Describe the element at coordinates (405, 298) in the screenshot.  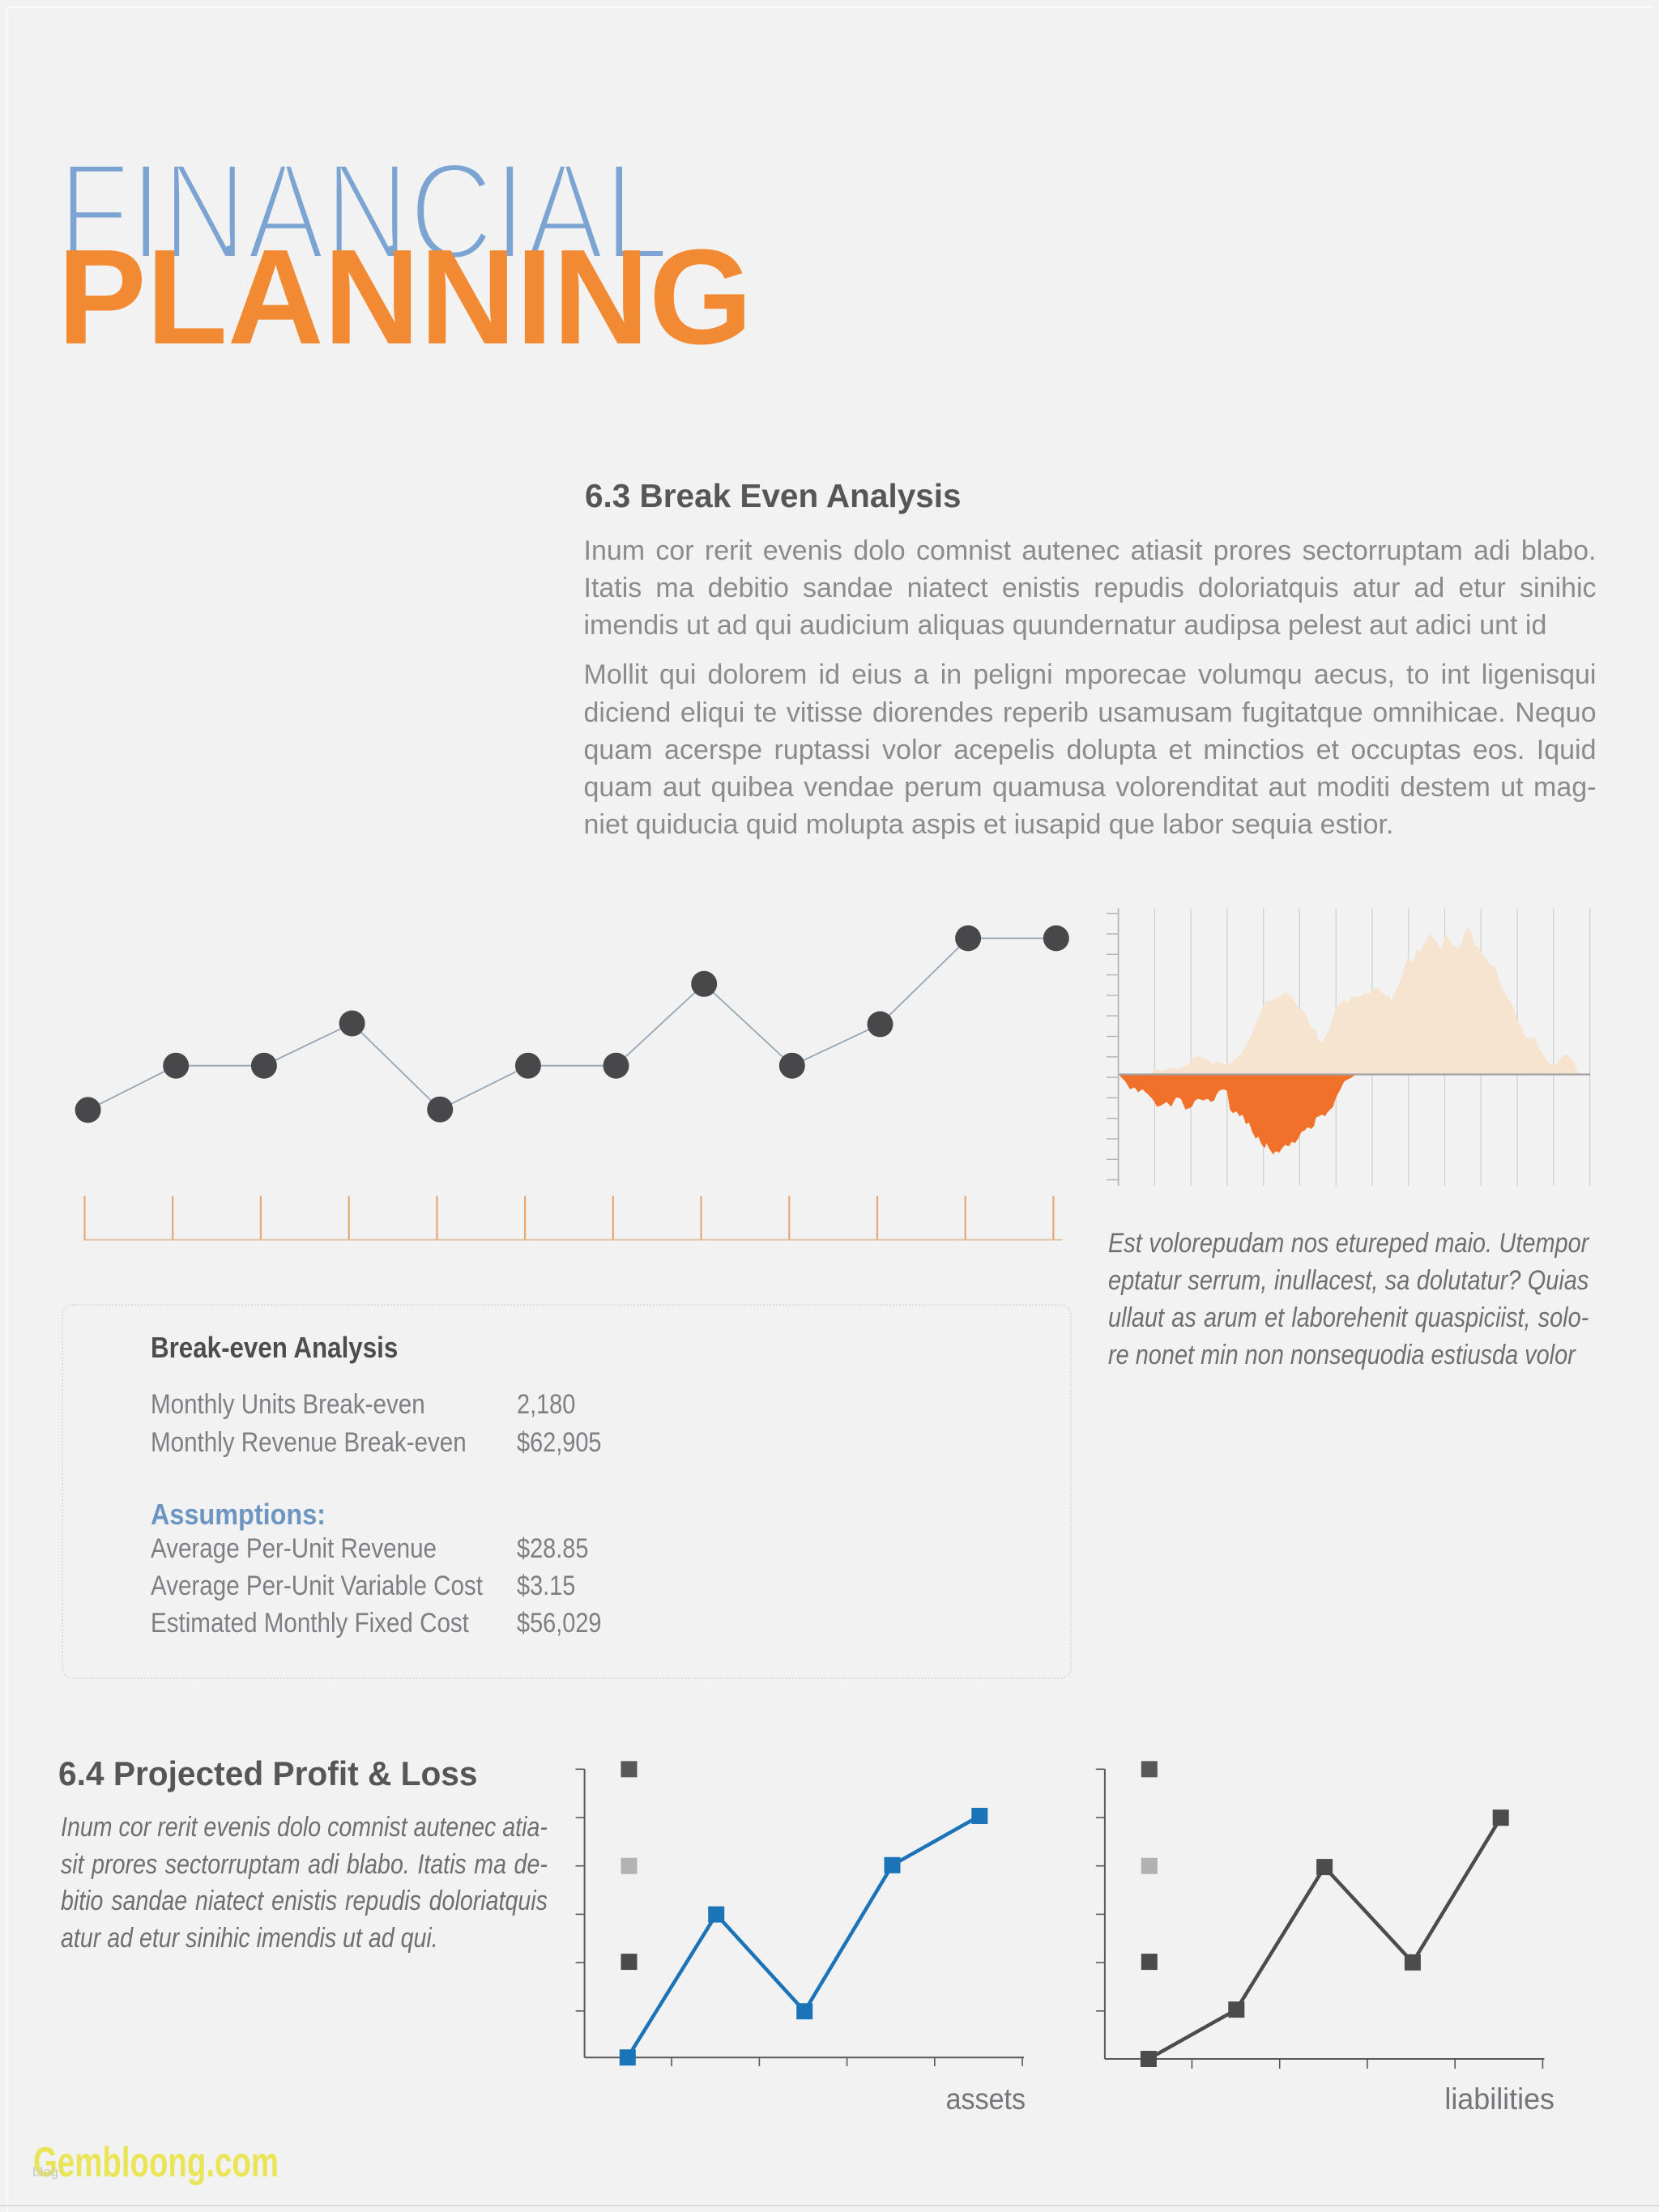
I see `svg-text: PLANNING` at that location.